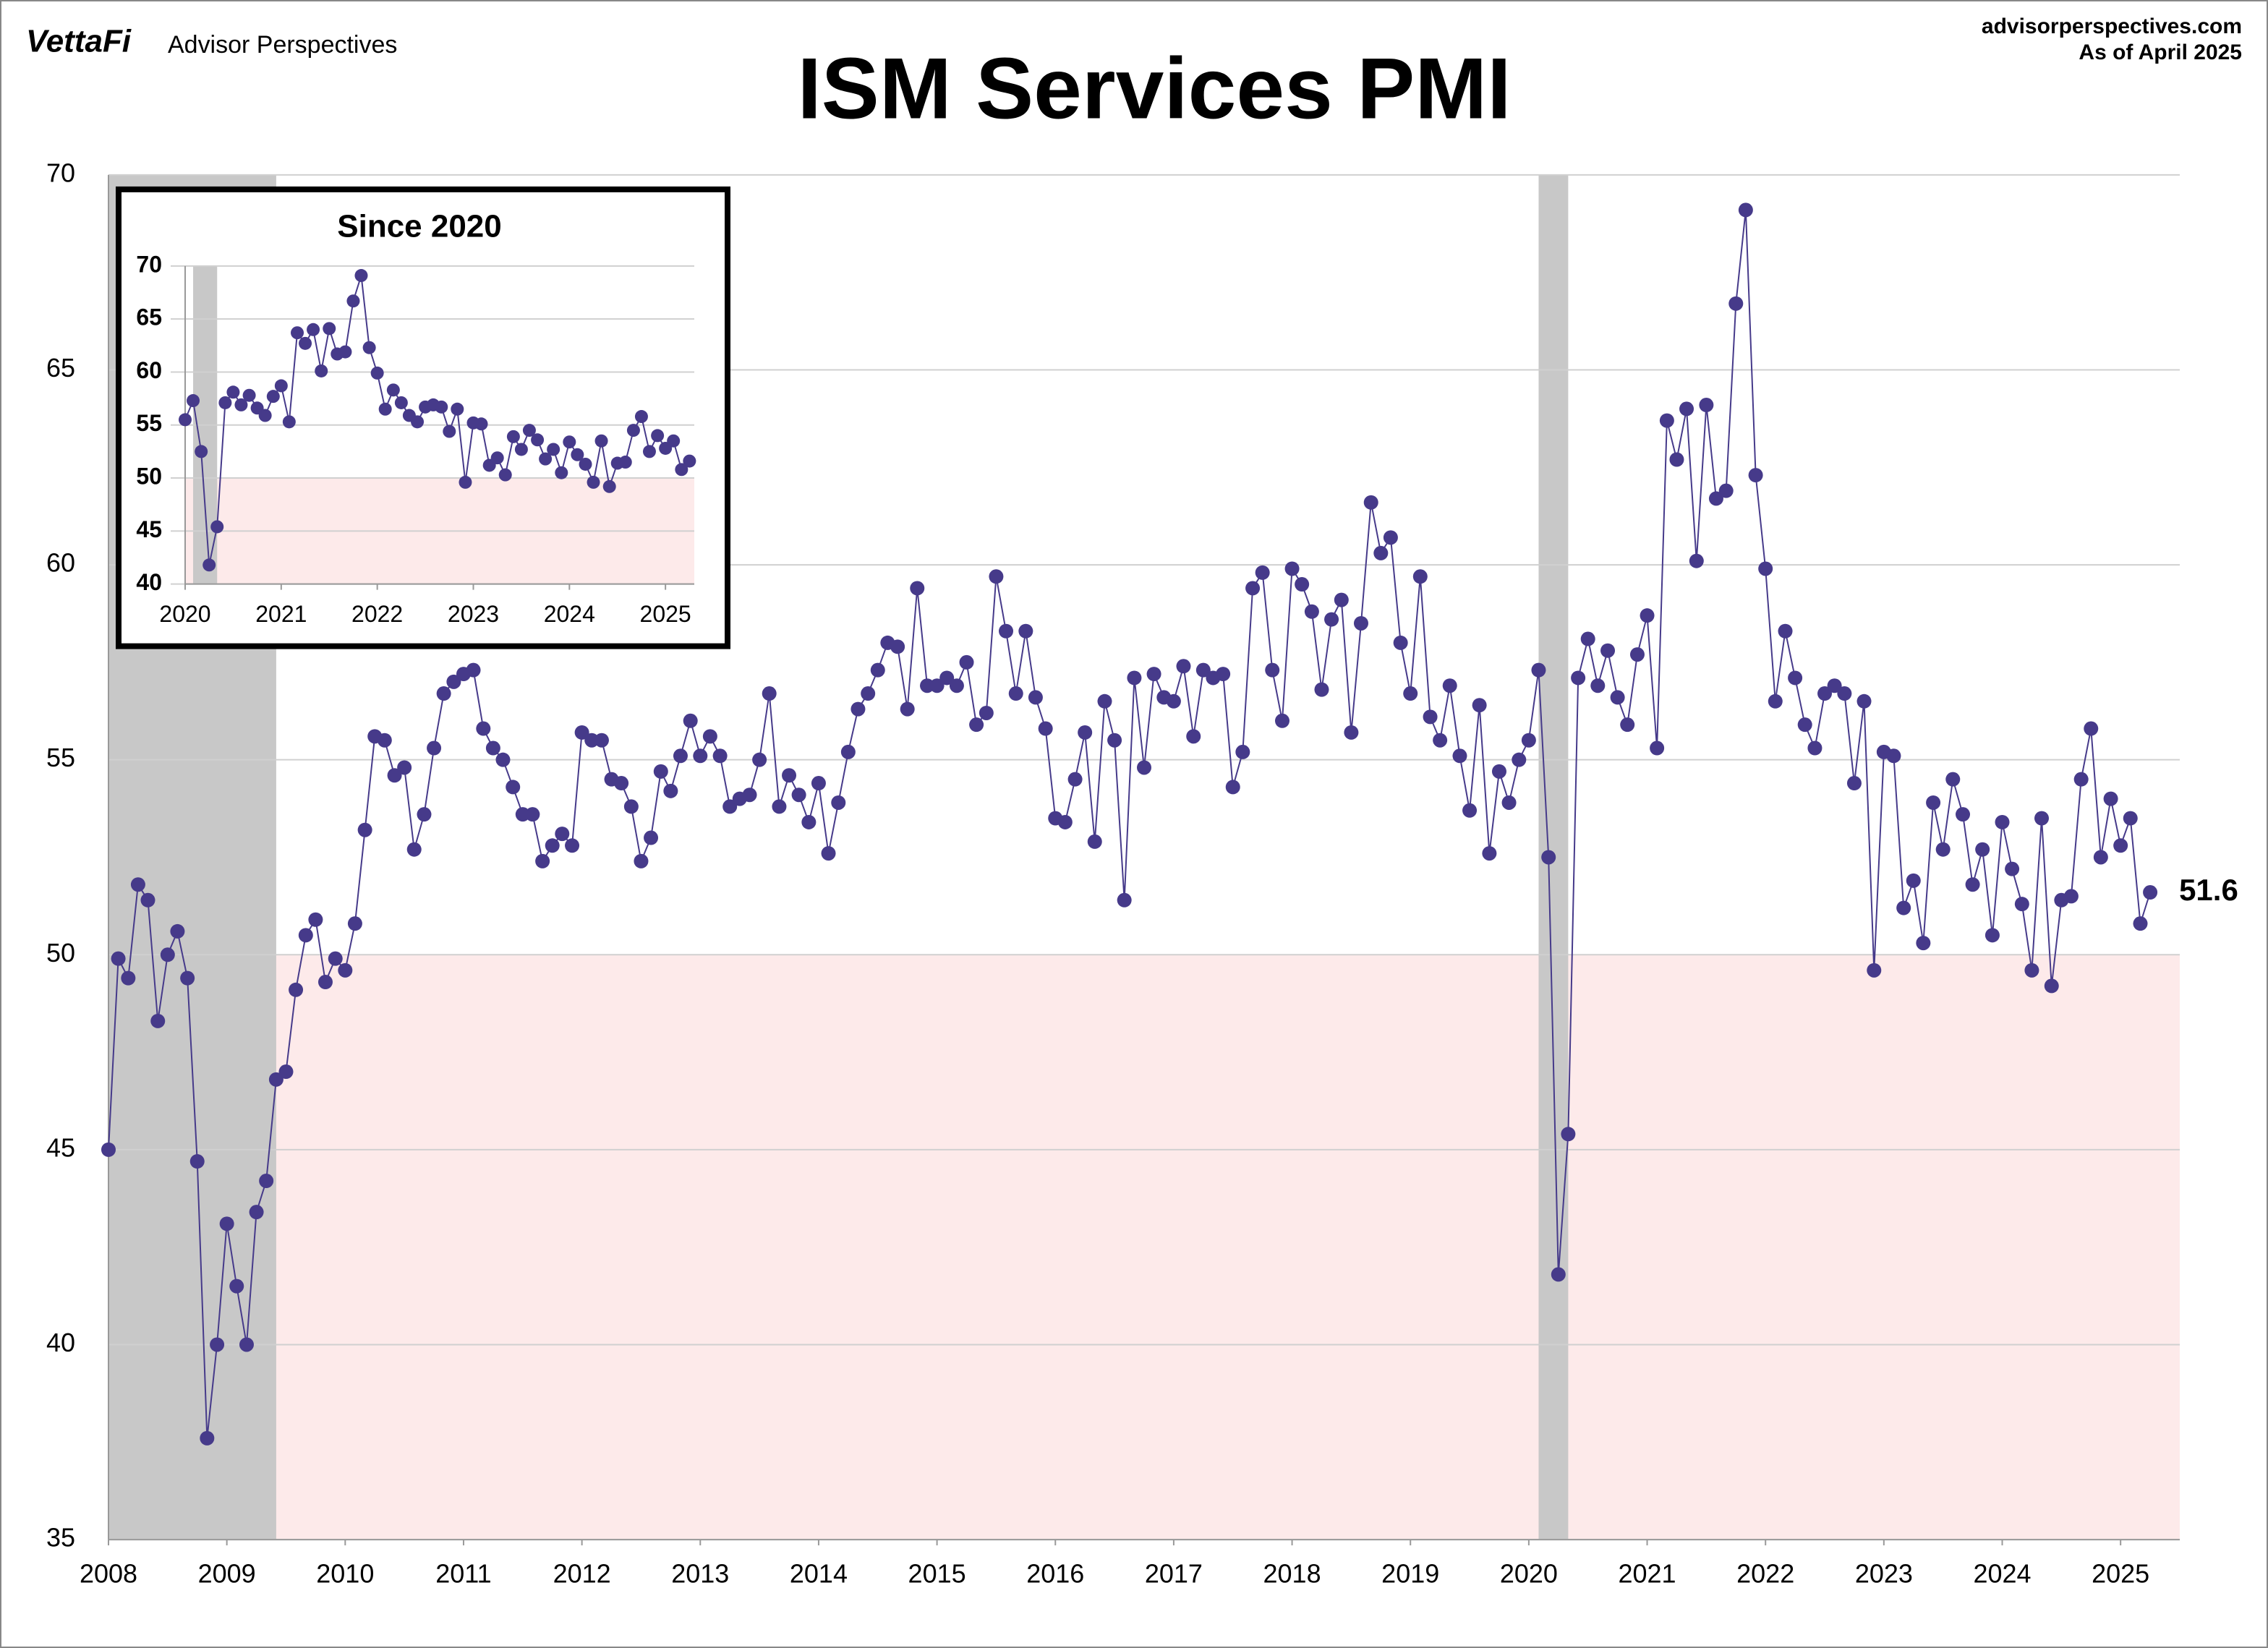 The height and width of the screenshot is (1648, 2268). I want to click on y-tick-label: 50, so click(149, 477).